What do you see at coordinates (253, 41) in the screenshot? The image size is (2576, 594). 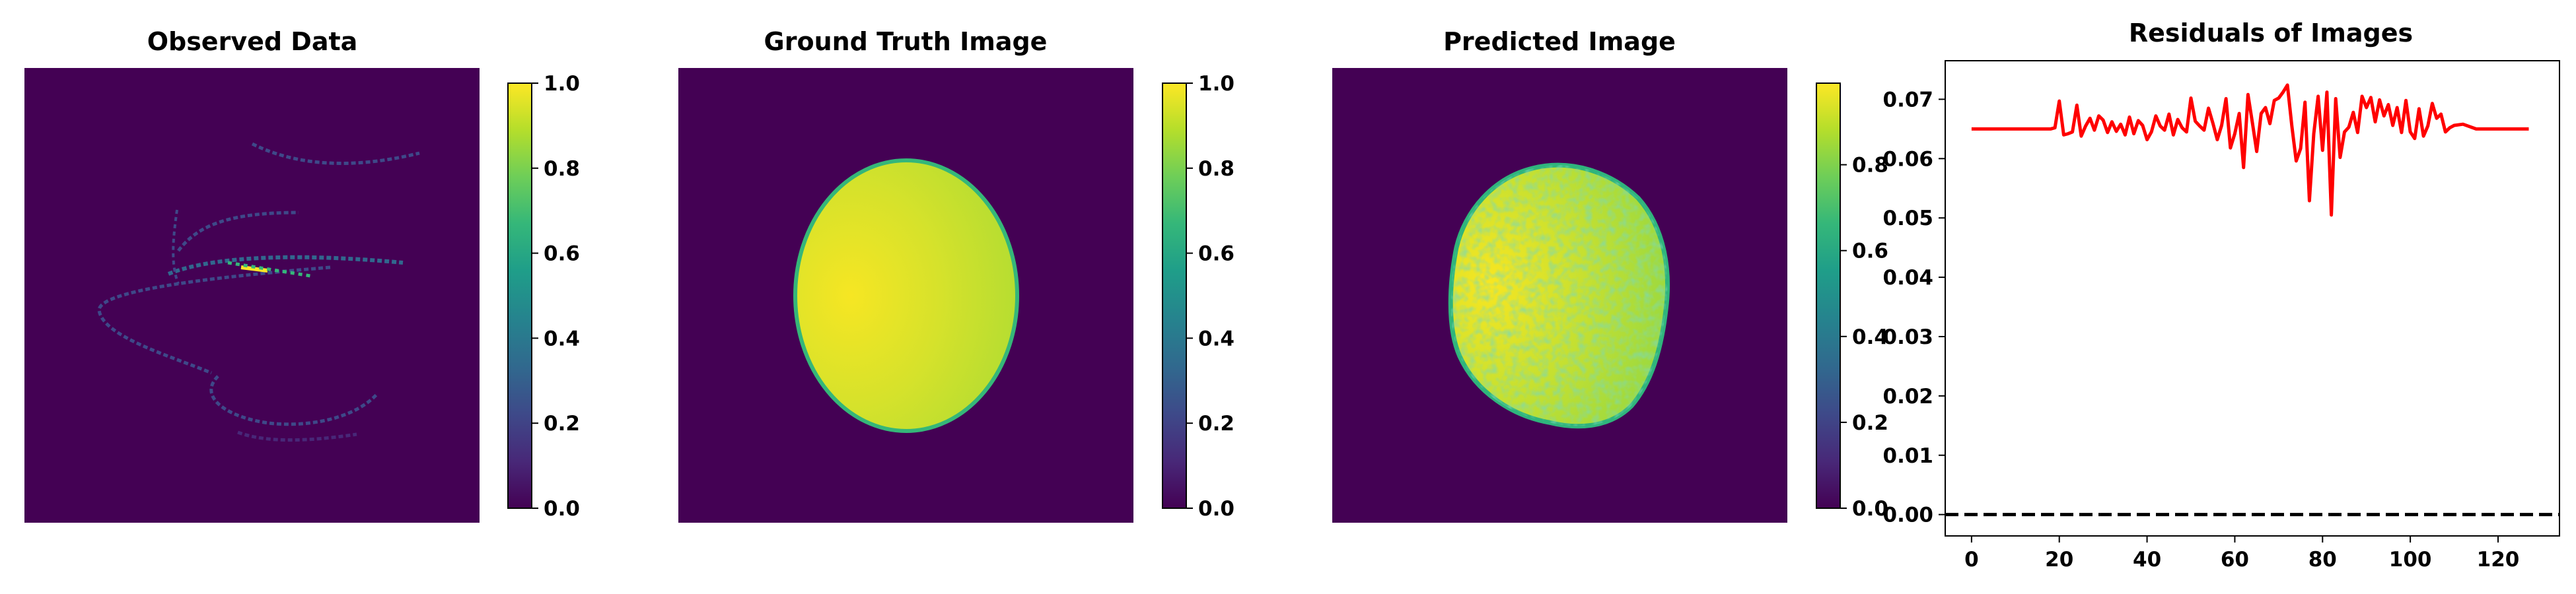 I see `panel-title: Observed Data` at bounding box center [253, 41].